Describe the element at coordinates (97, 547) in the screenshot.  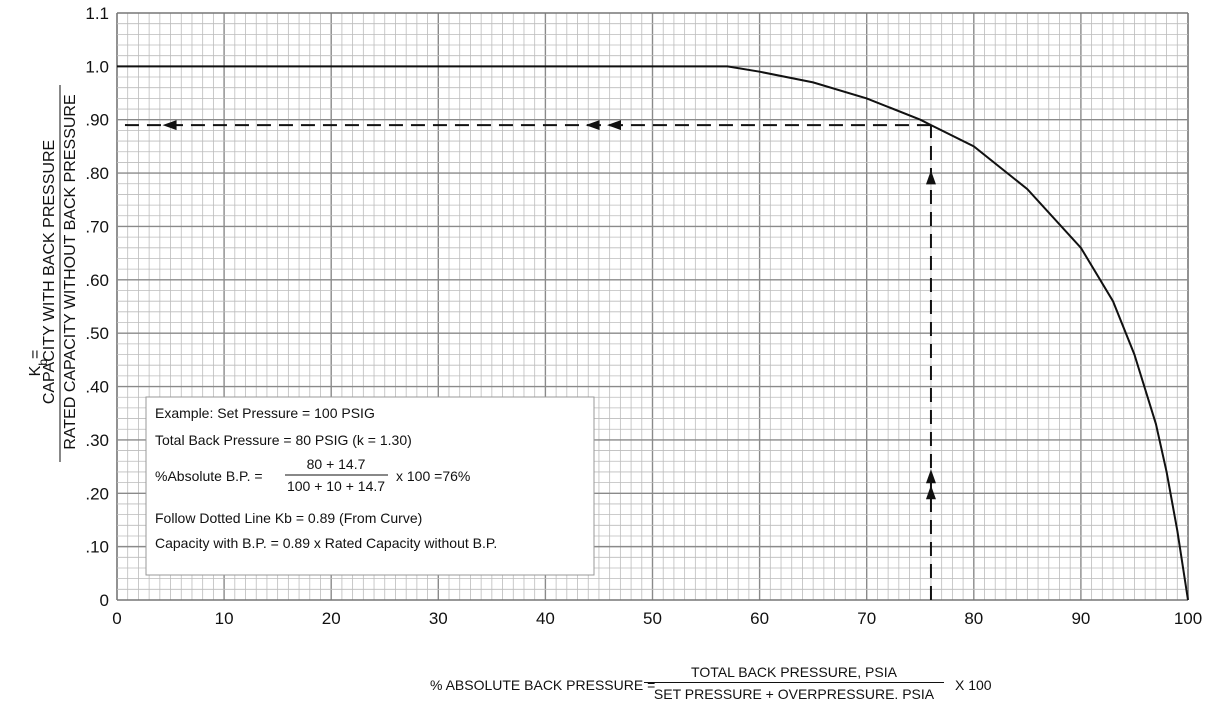
I see `y-tick-label: .10` at that location.